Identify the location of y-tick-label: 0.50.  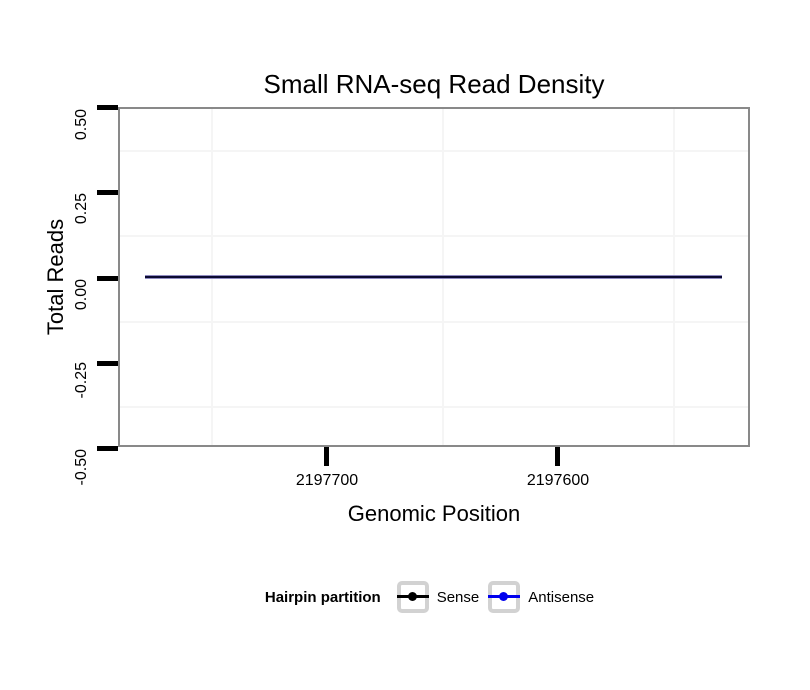
(81, 125).